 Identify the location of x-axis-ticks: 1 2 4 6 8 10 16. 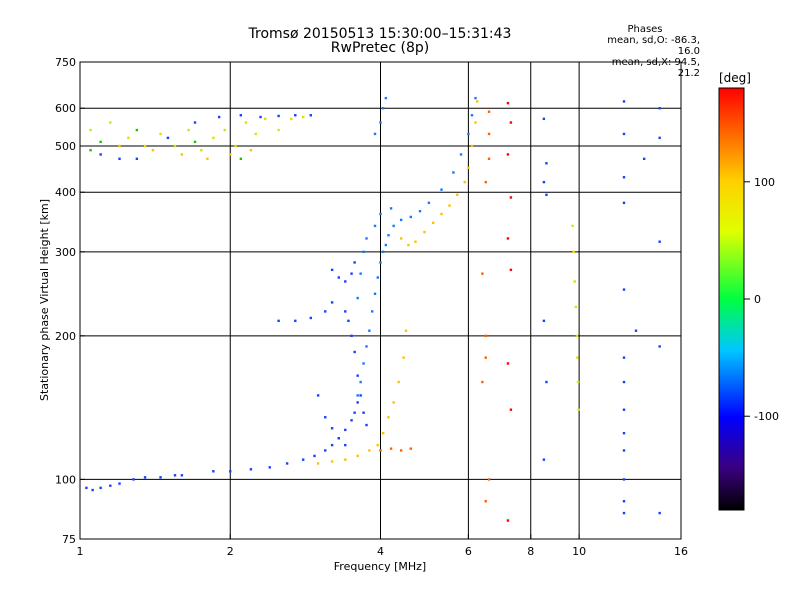
(382, 546).